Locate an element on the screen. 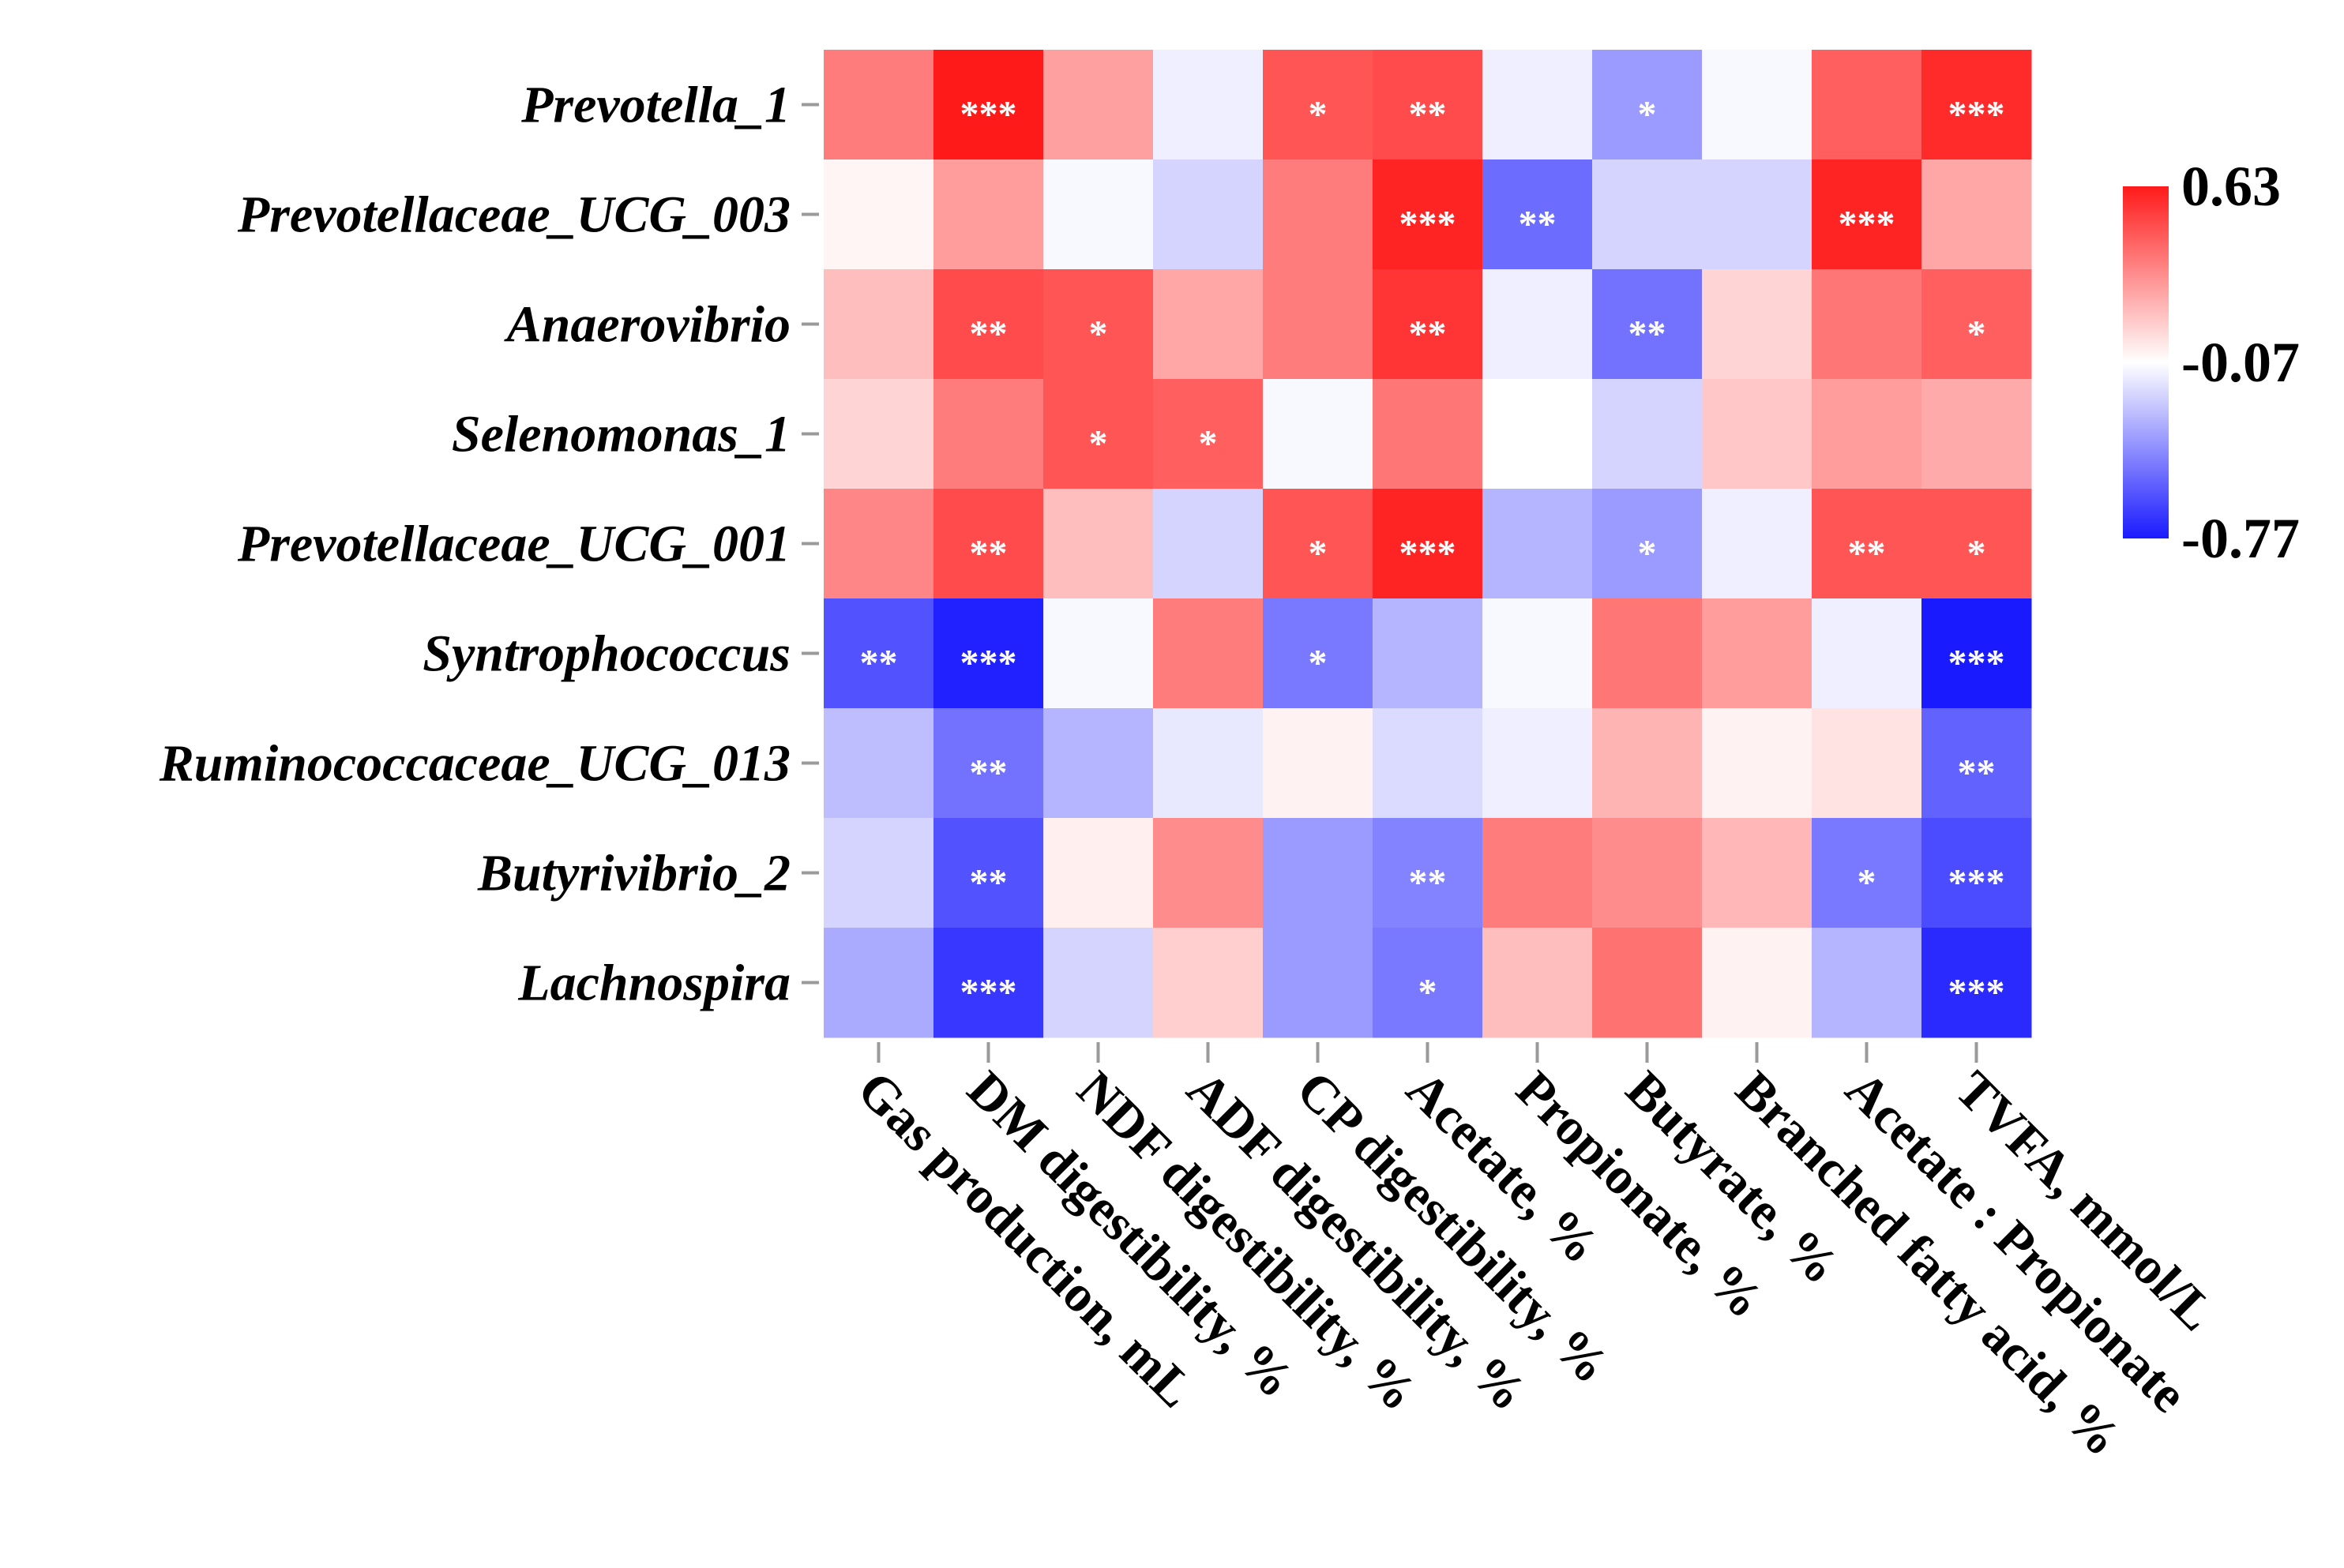 Image resolution: width=2344 pixels, height=1568 pixels. row-label: Syntrophococcus is located at coordinates (607, 654).